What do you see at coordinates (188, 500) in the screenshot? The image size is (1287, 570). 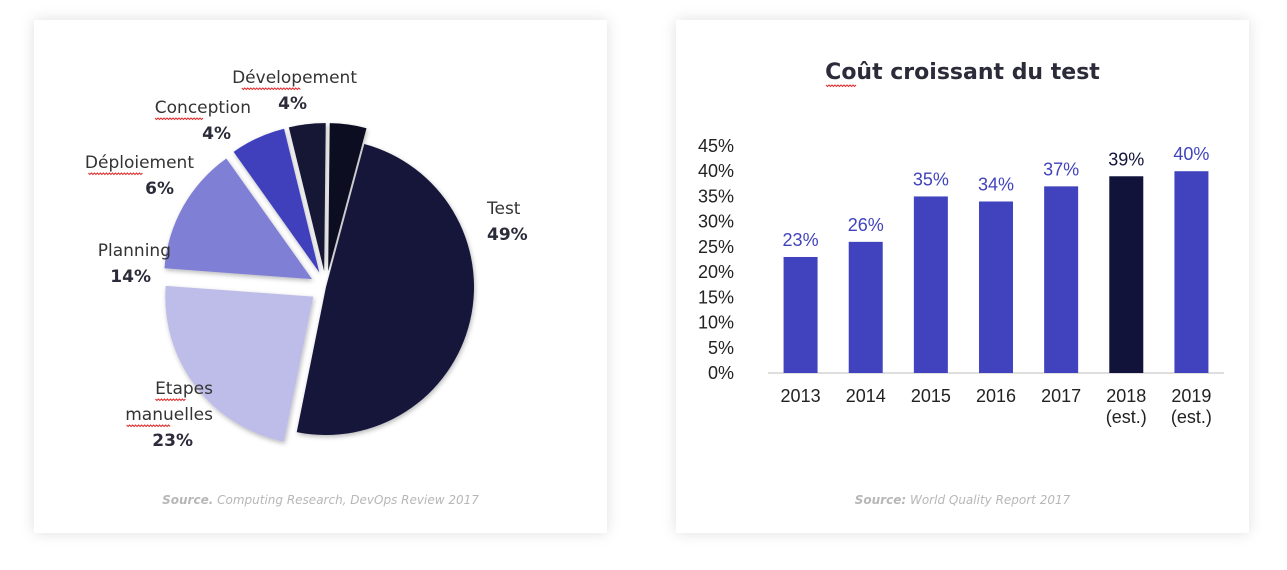 I see `pie-source-prefix: Source.` at bounding box center [188, 500].